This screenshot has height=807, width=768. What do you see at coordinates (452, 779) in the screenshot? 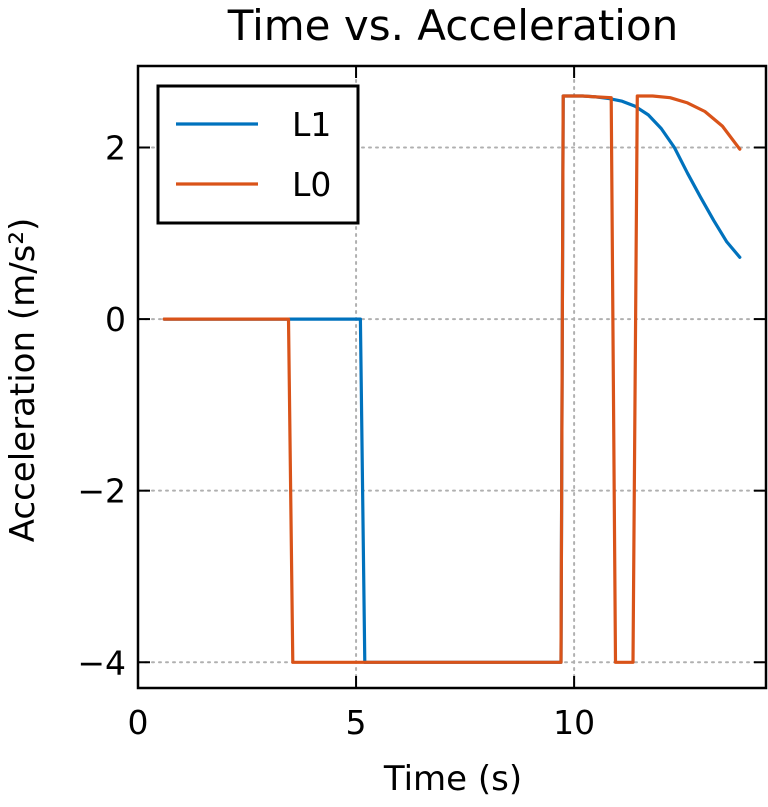
I see `x-axis-label: Time (s)` at bounding box center [452, 779].